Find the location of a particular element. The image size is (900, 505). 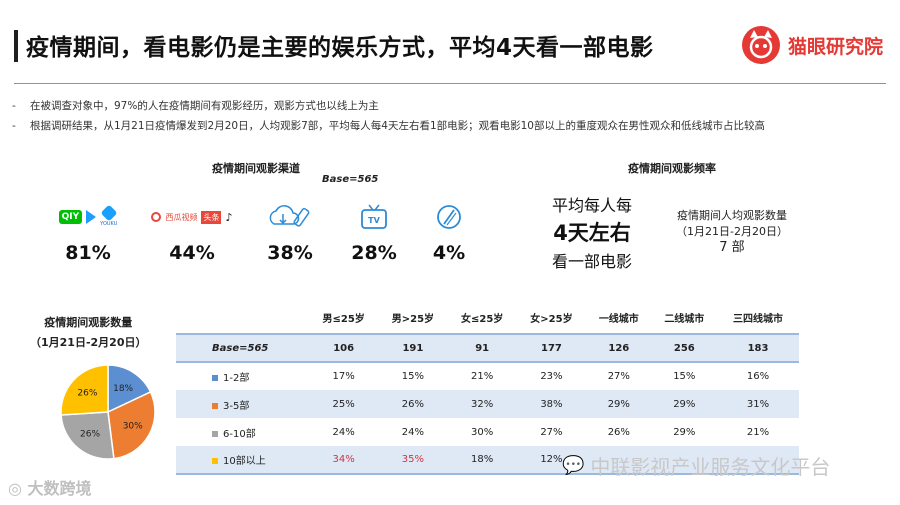

channels-base: Base=565 is located at coordinates (350, 179).